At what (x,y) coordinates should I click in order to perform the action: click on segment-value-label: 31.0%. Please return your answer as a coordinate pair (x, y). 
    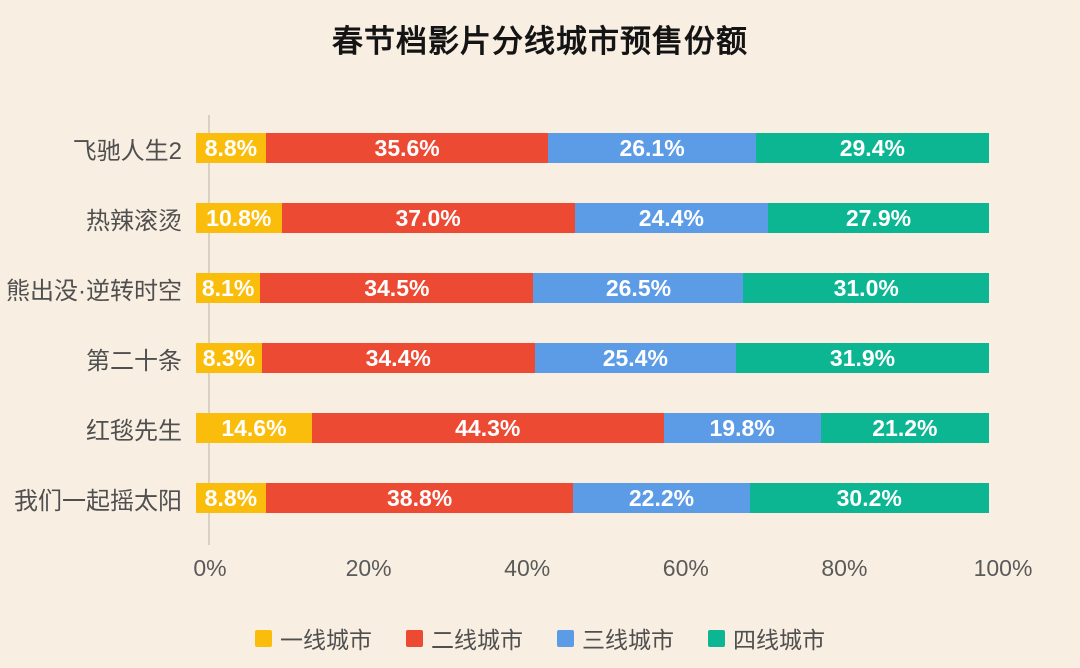
    Looking at the image, I should click on (866, 287).